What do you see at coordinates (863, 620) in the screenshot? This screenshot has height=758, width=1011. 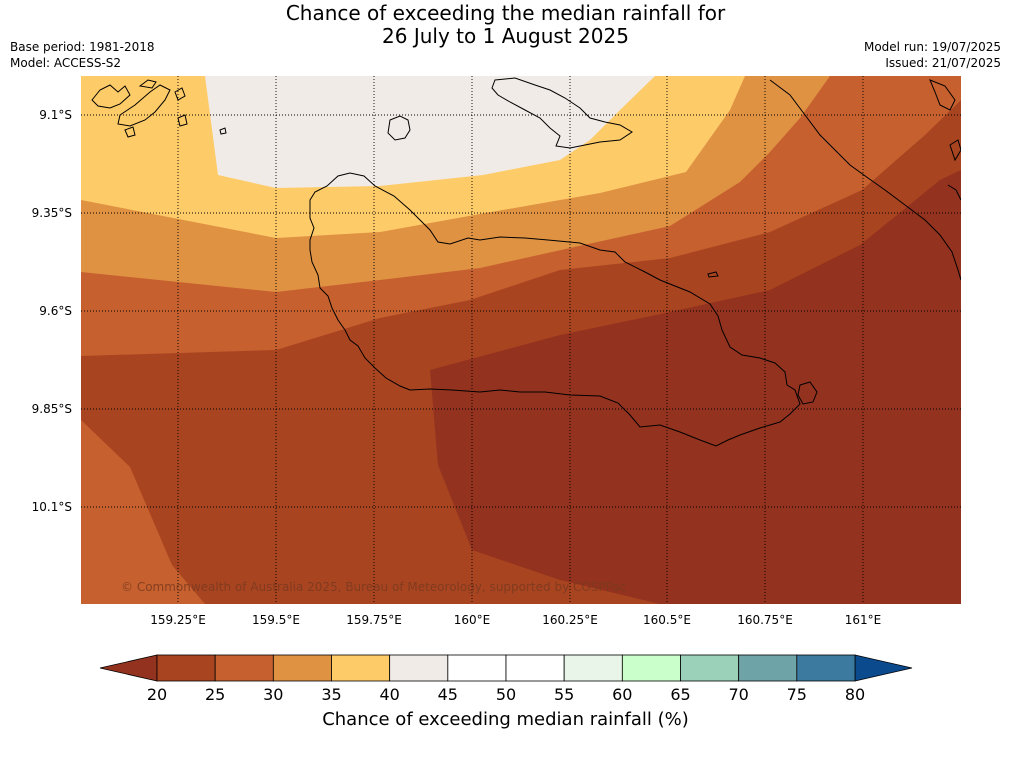 I see `lon-label-161: 161°E` at bounding box center [863, 620].